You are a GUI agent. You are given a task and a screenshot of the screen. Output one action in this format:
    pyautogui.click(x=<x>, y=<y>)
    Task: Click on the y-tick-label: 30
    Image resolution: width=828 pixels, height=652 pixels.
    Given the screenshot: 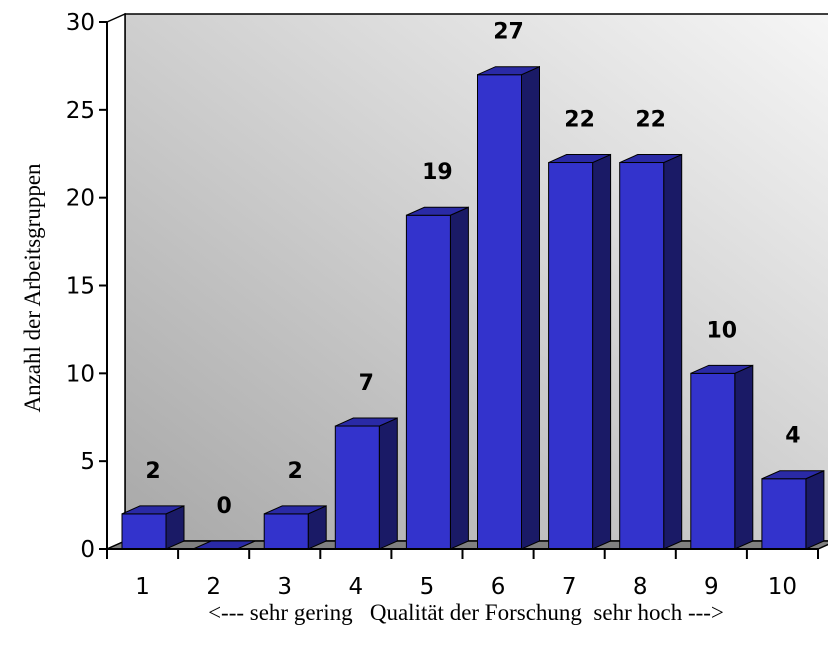 What is the action you would take?
    pyautogui.click(x=80, y=23)
    